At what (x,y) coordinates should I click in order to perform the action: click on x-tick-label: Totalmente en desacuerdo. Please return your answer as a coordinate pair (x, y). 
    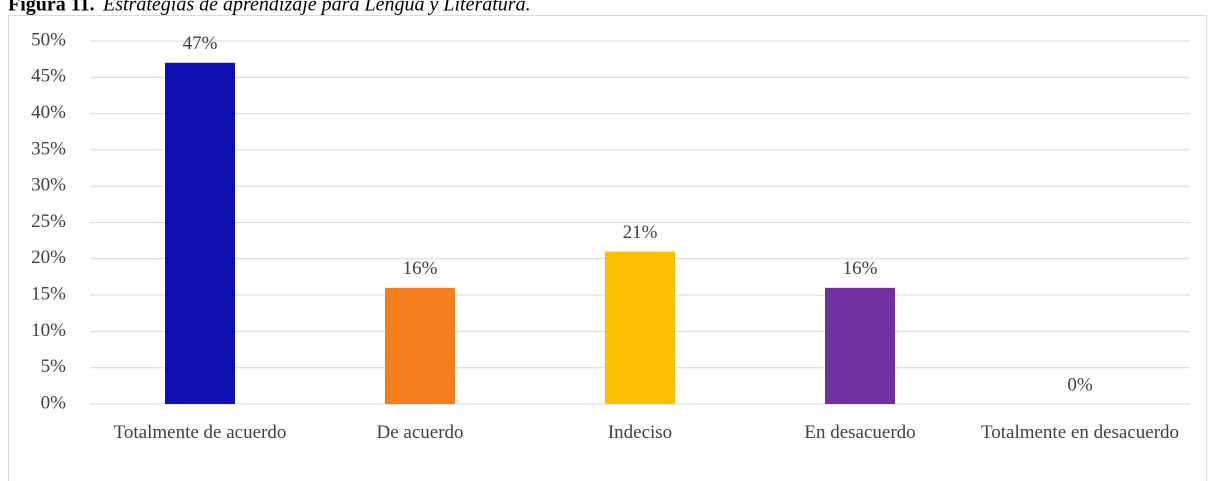
    Looking at the image, I should click on (1080, 432).